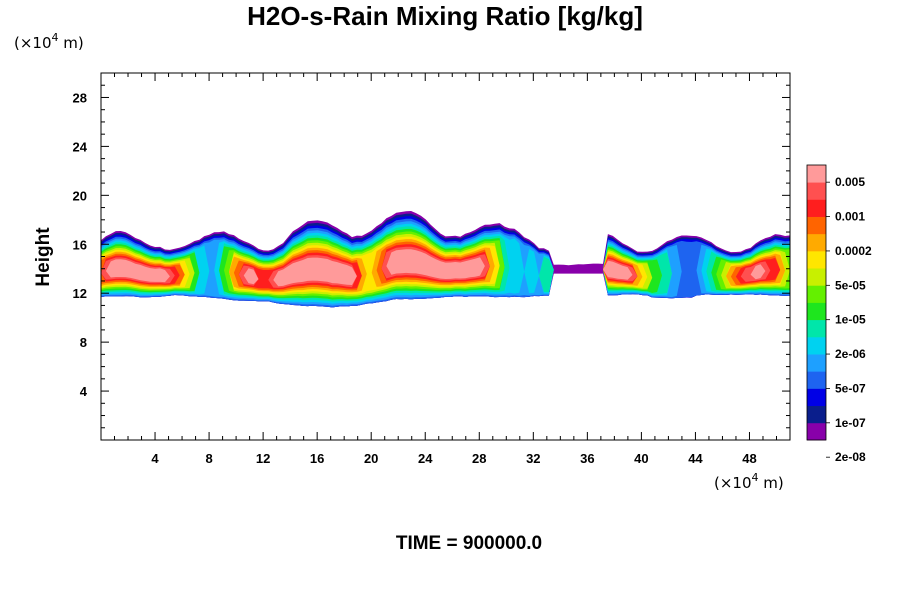 Image resolution: width=900 pixels, height=600 pixels. I want to click on y-unit-label: (×104 m), so click(49, 41).